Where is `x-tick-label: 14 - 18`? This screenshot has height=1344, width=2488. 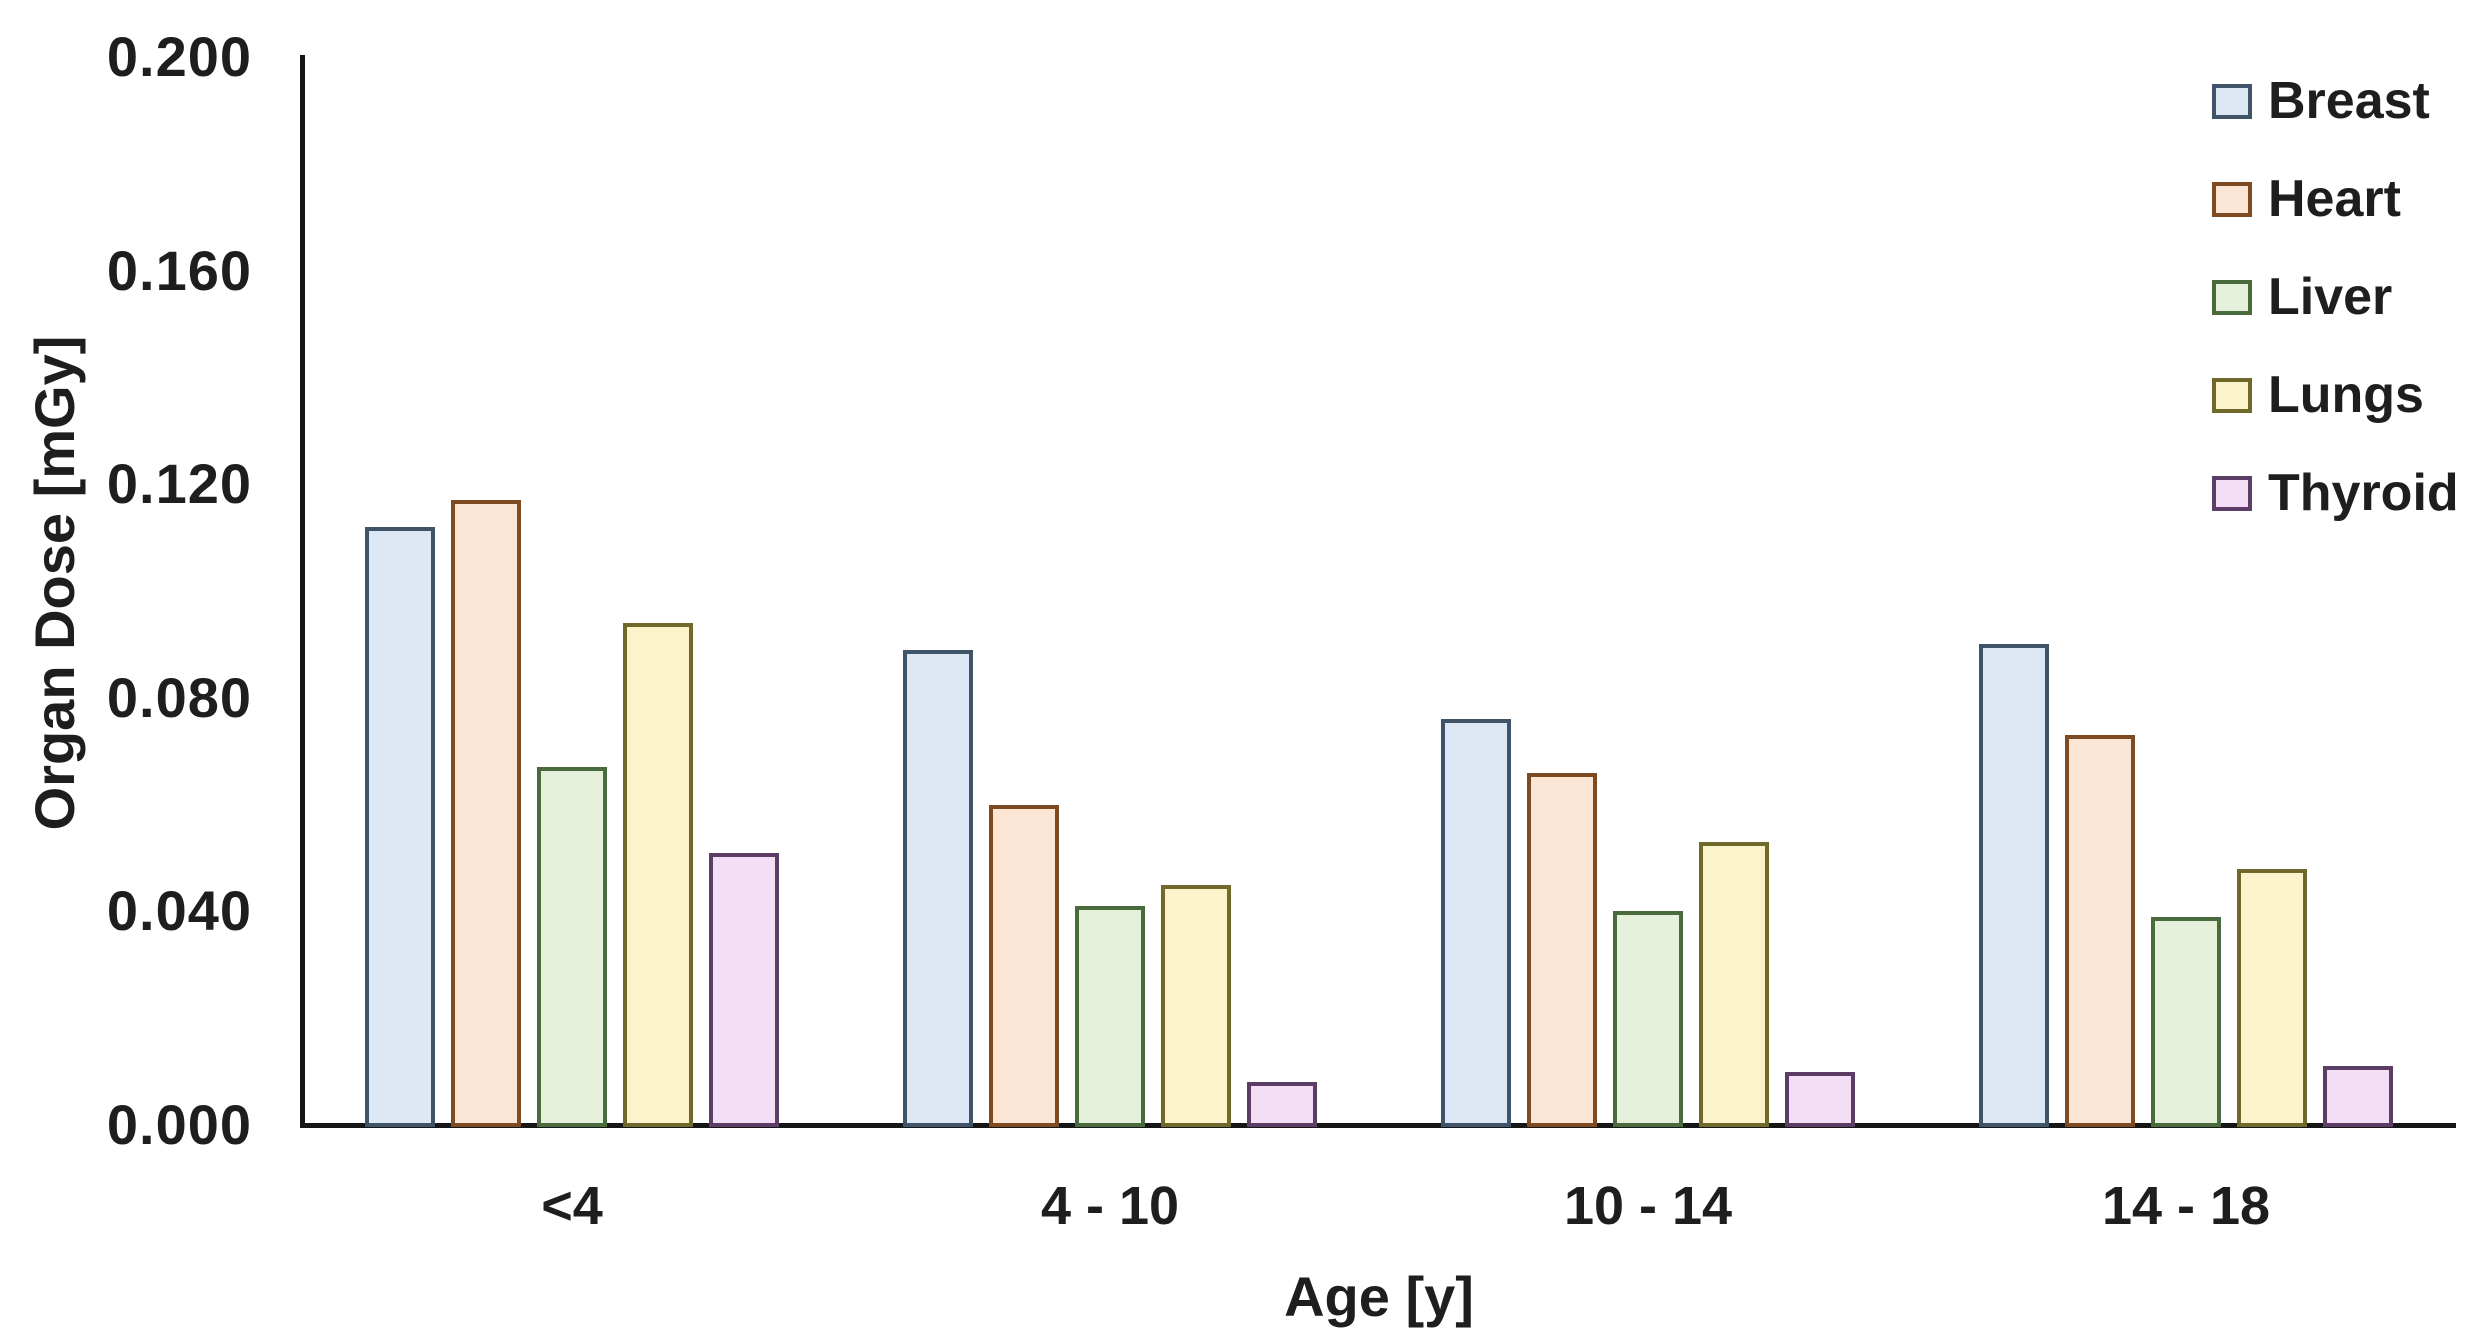
x-tick-label: 14 - 18 is located at coordinates (2186, 1206).